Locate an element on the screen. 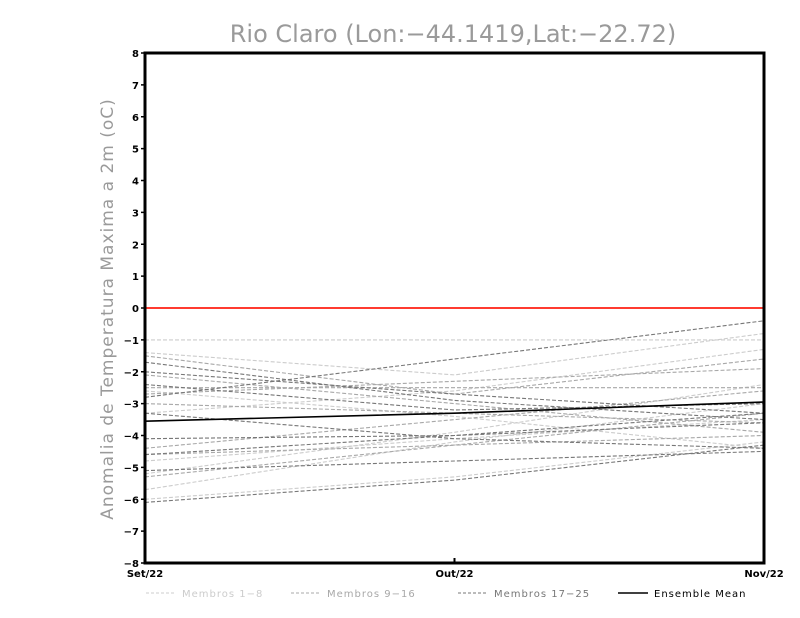 This screenshot has width=800, height=618. y-axis-ticks: 8 7 6 5 4 3 2 1 0 −1 −2 −3 −4 −5 −6 −7 −8 is located at coordinates (134, 309).